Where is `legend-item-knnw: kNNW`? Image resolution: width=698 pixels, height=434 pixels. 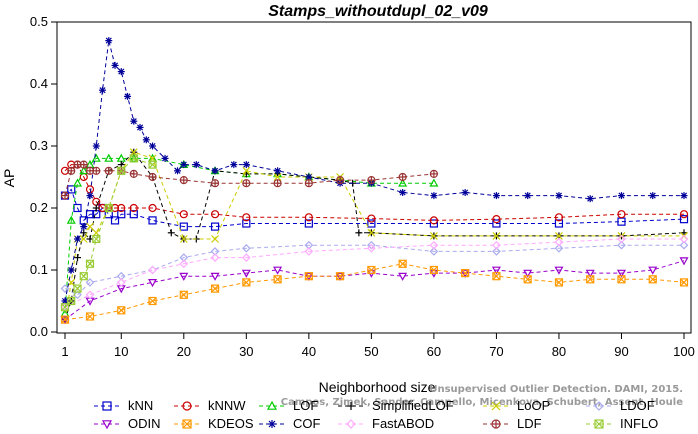
legend-item-knnw: kNNW is located at coordinates (210, 405).